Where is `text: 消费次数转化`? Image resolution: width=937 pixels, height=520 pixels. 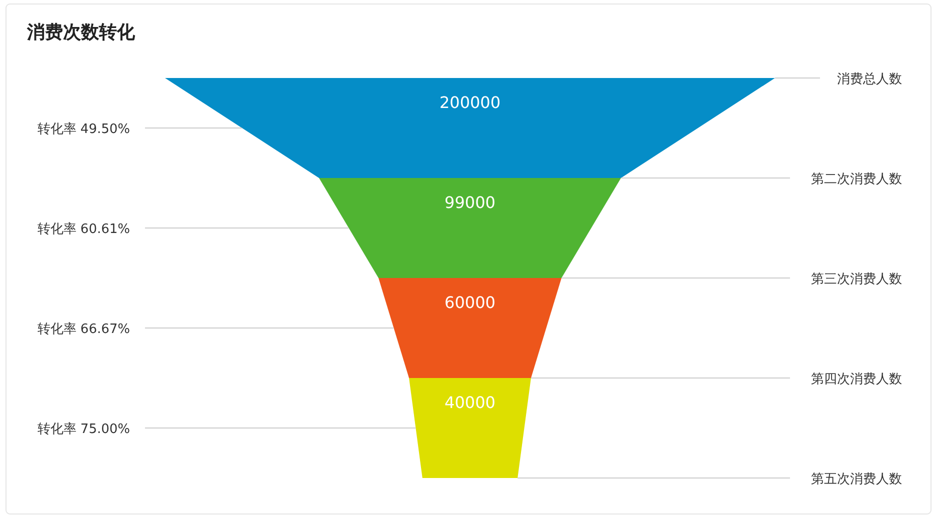
text: 消费次数转化 is located at coordinates (81, 32).